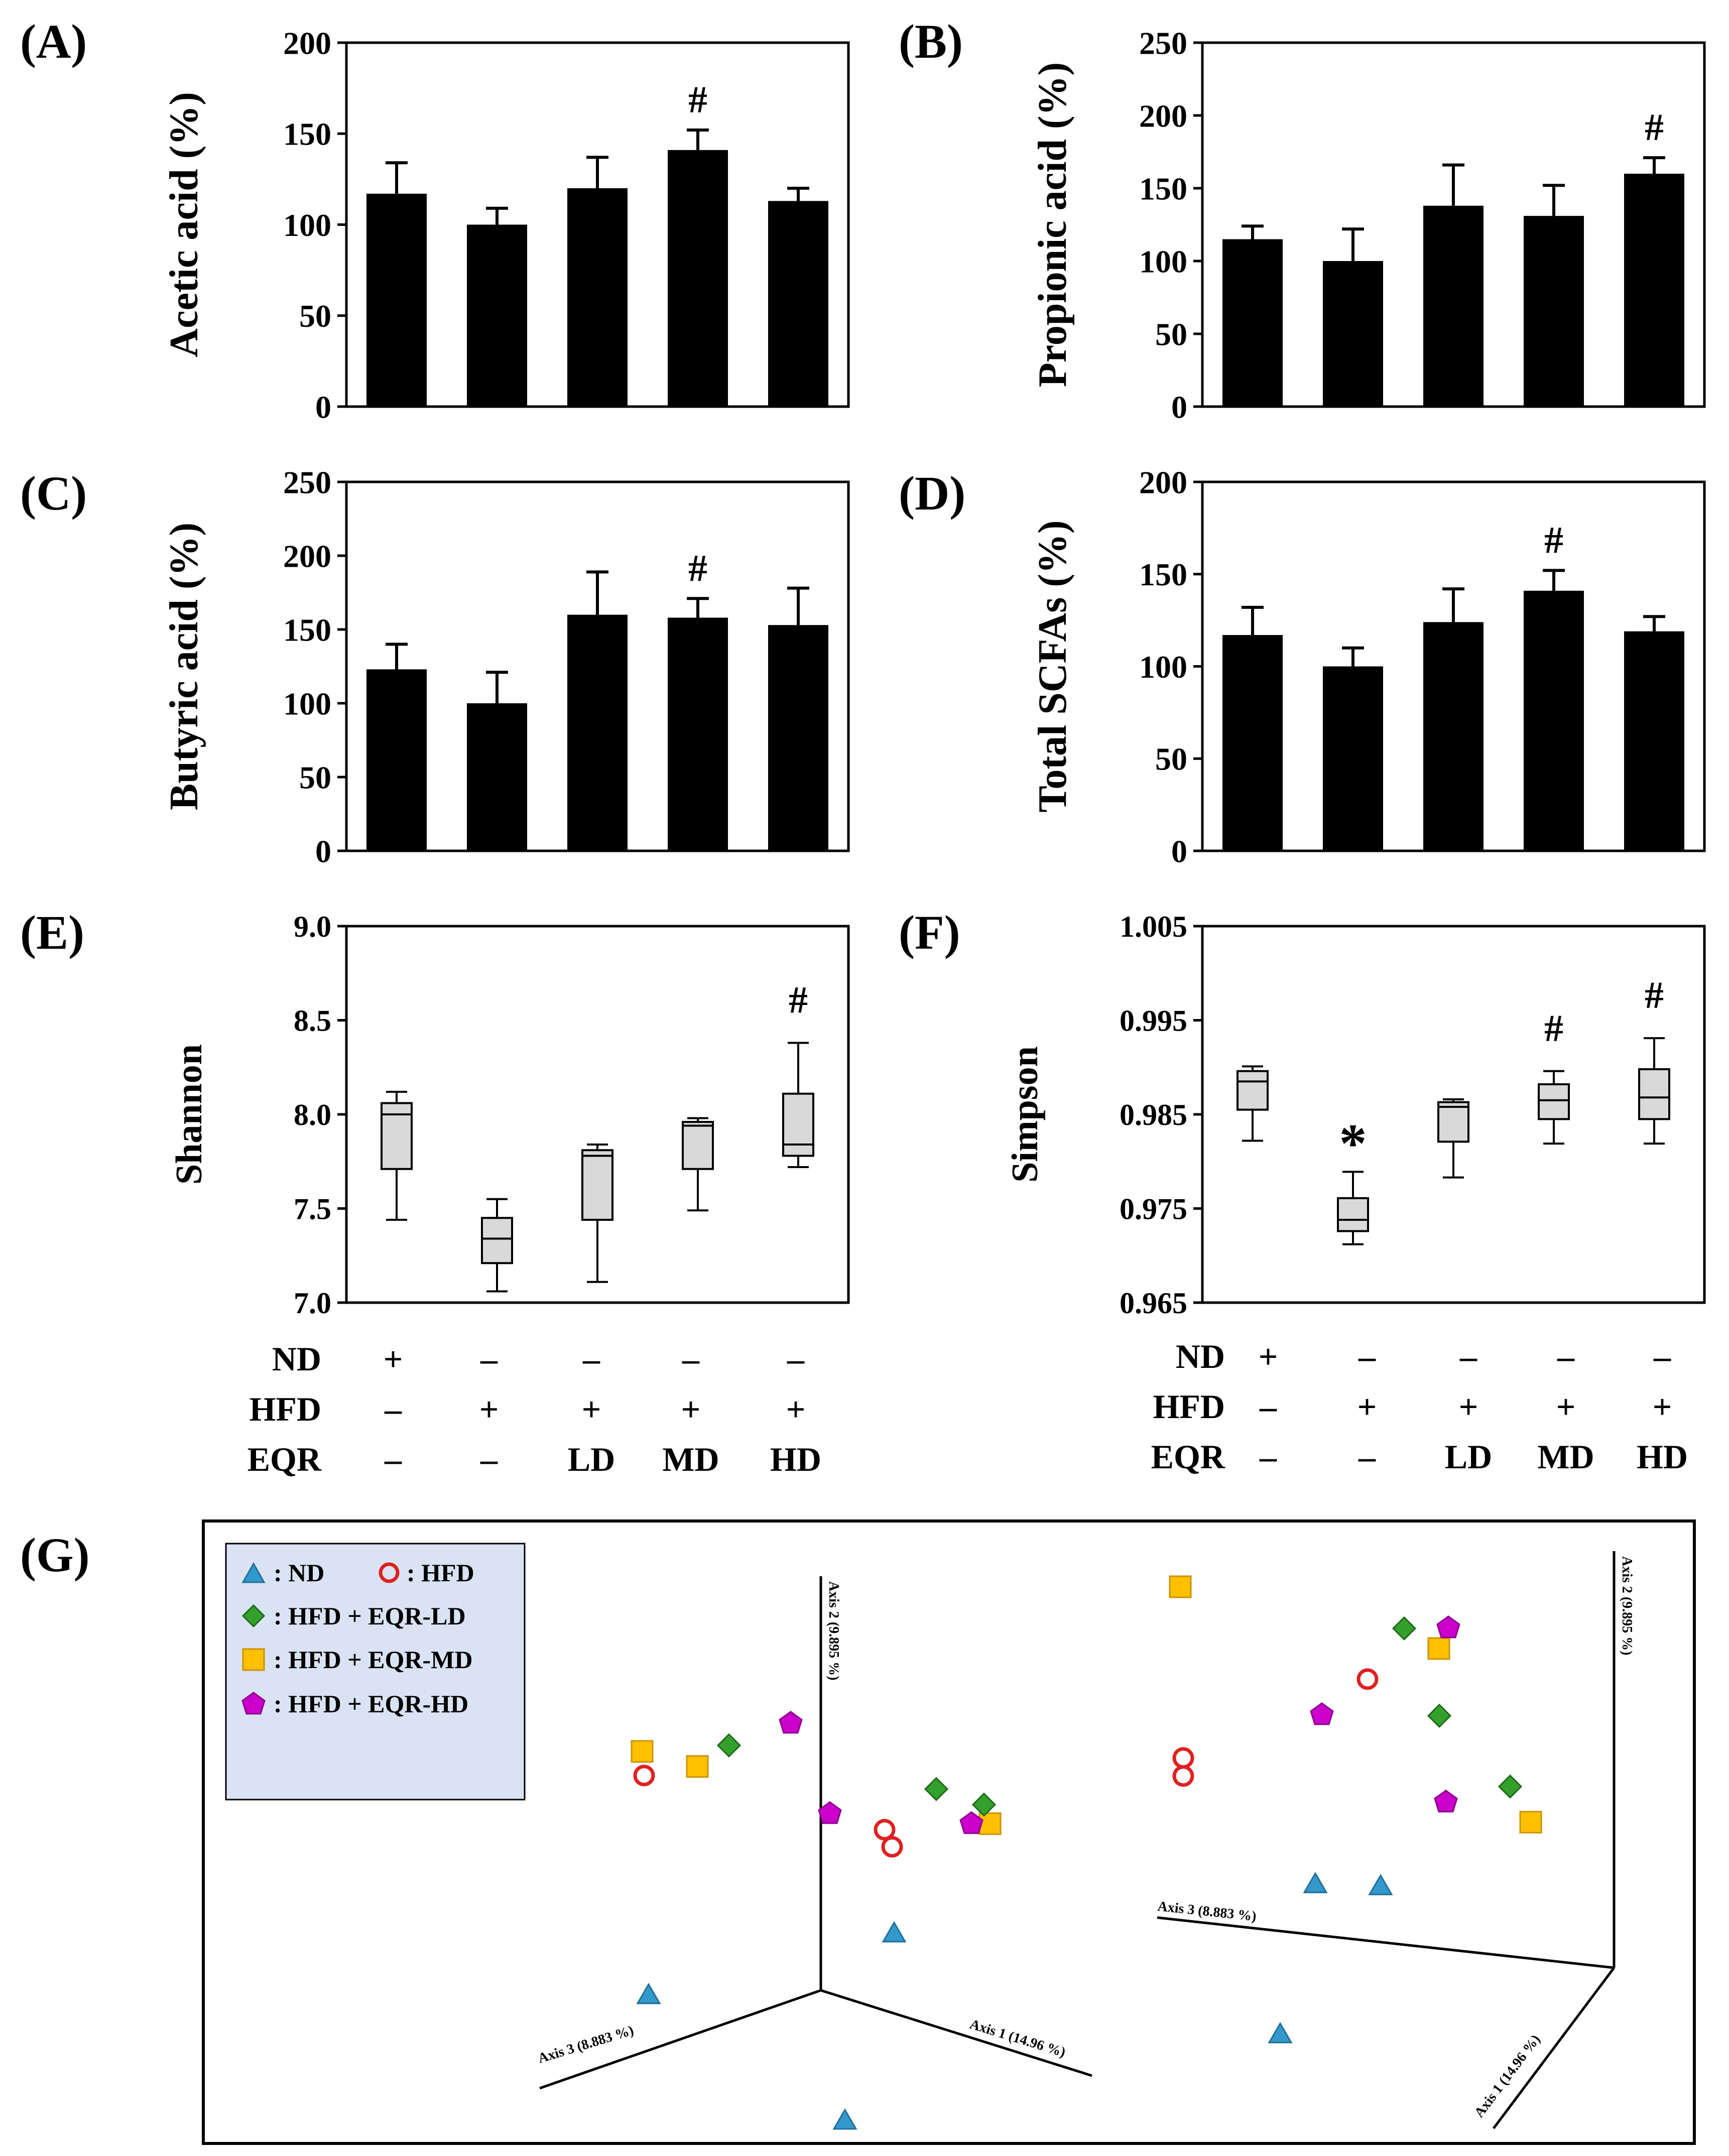 The height and width of the screenshot is (2156, 1729). I want to click on panel-label-g: (G), so click(55, 1555).